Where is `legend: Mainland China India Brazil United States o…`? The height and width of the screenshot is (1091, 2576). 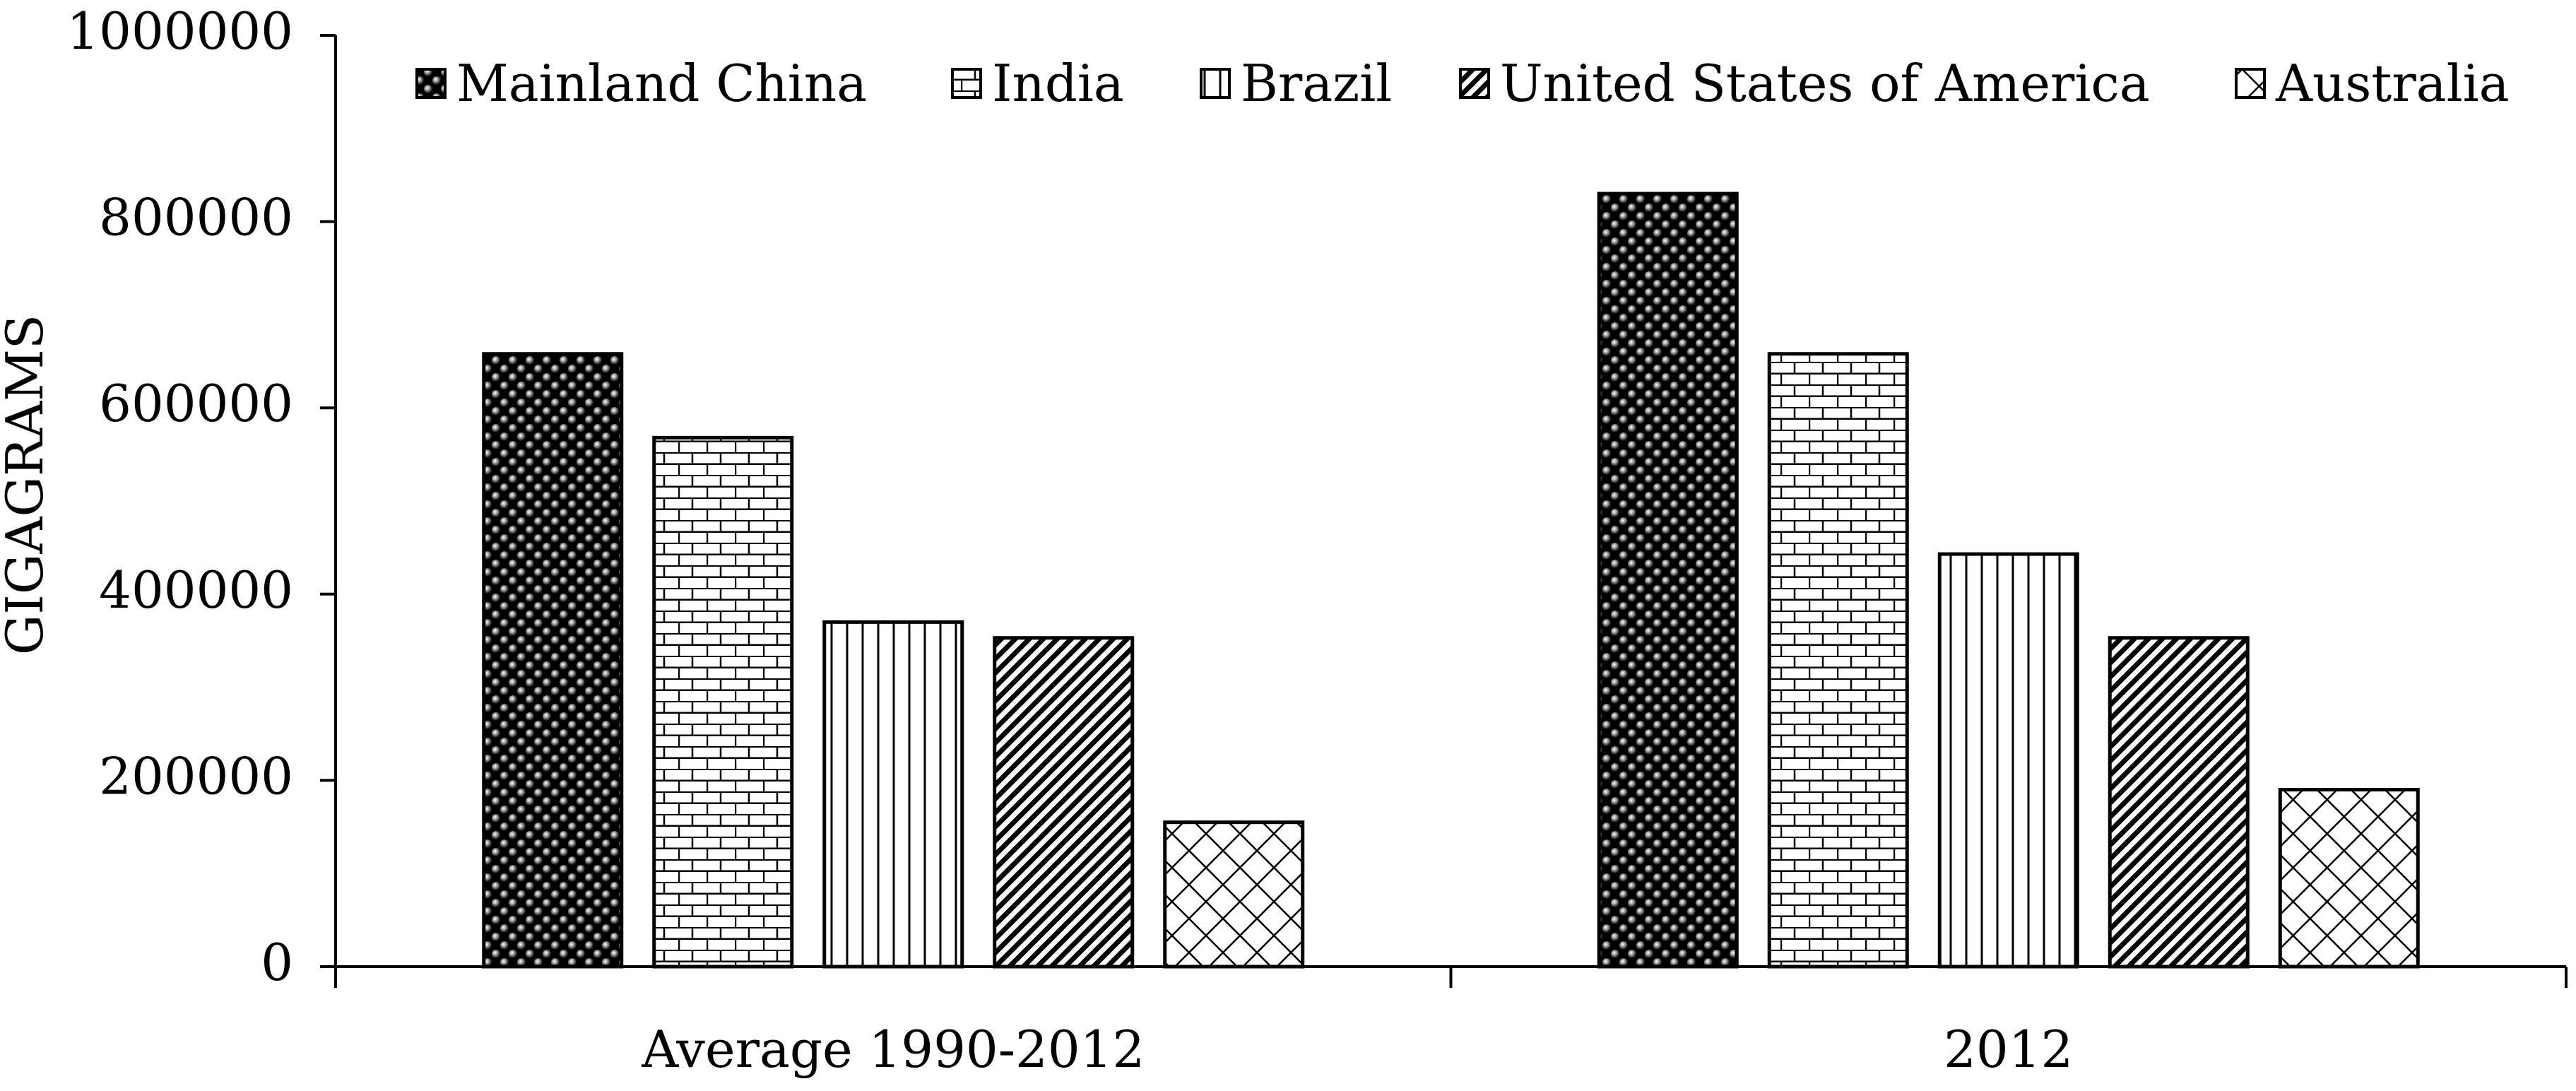
legend: Mainland China India Brazil United States o… is located at coordinates (1462, 83).